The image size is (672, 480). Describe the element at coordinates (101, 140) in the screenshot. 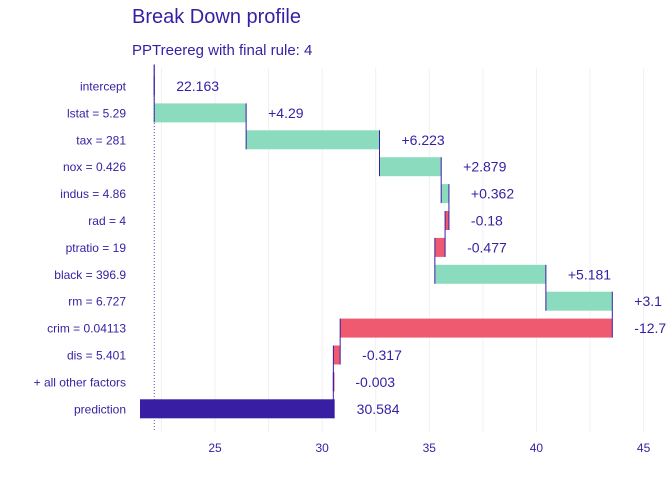

I see `y-tick-label: tax = 281` at that location.